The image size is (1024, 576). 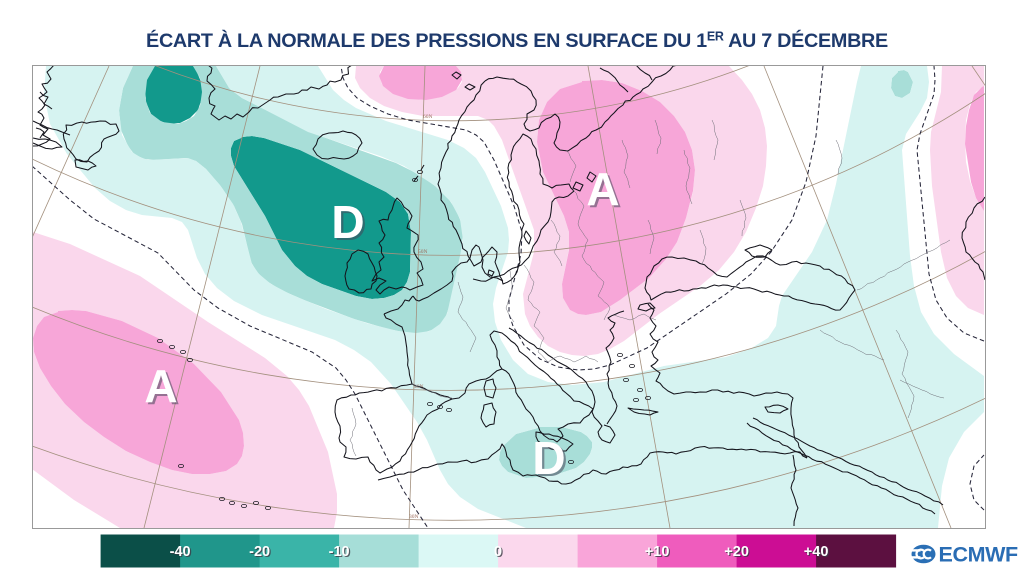 What do you see at coordinates (978, 555) in the screenshot?
I see `svg-text: ECMWF` at bounding box center [978, 555].